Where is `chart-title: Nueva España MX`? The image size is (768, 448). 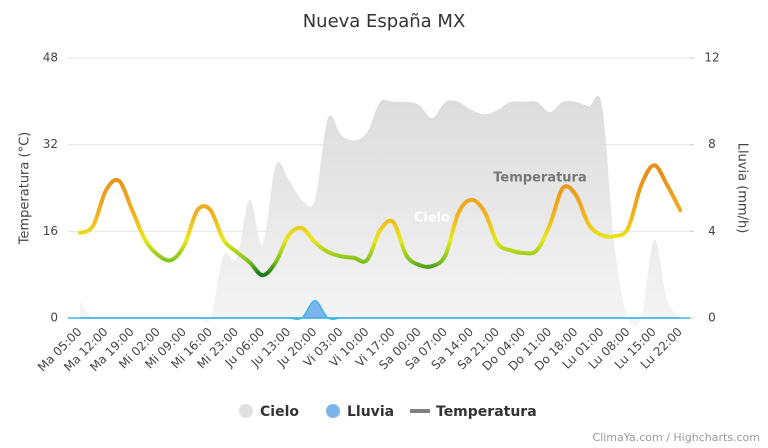 chart-title: Nueva España MX is located at coordinates (384, 21).